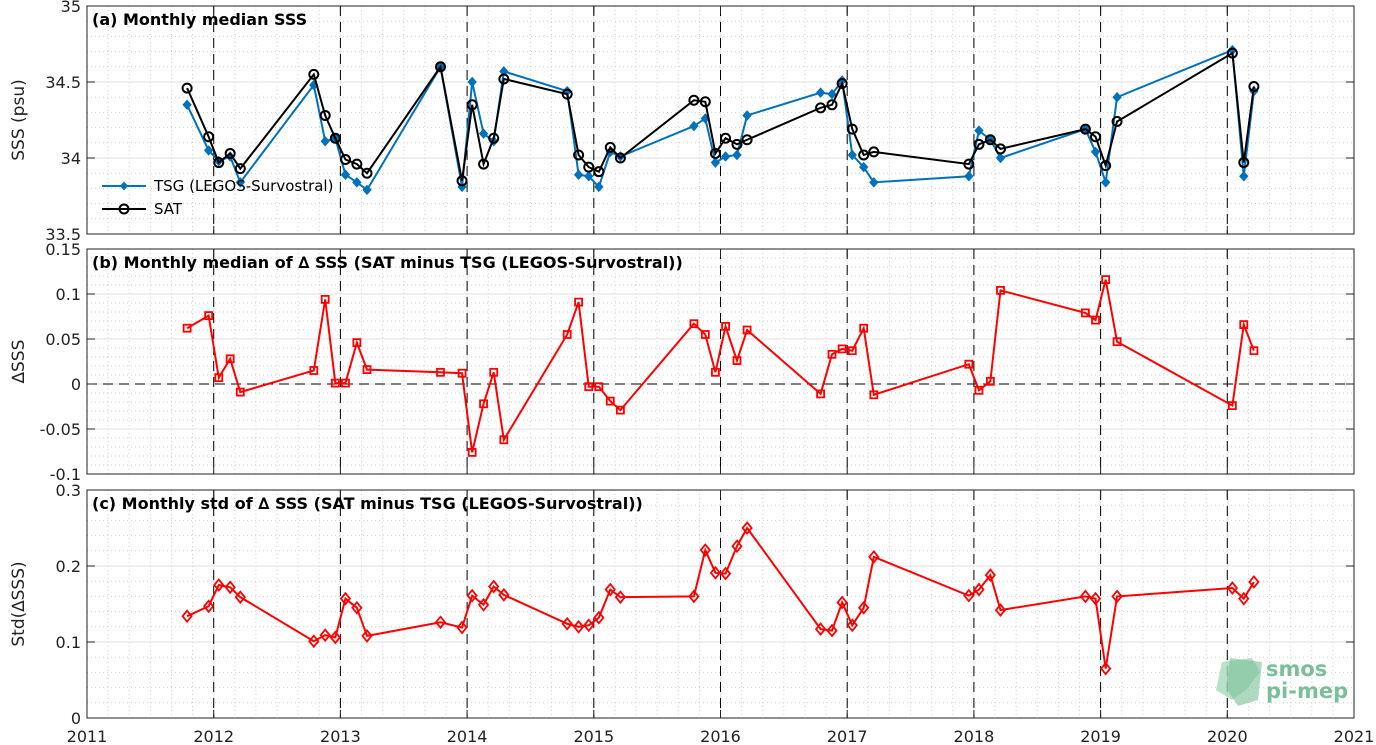 This screenshot has height=745, width=1376. What do you see at coordinates (974, 736) in the screenshot?
I see `x-tick-label: 2018` at bounding box center [974, 736].